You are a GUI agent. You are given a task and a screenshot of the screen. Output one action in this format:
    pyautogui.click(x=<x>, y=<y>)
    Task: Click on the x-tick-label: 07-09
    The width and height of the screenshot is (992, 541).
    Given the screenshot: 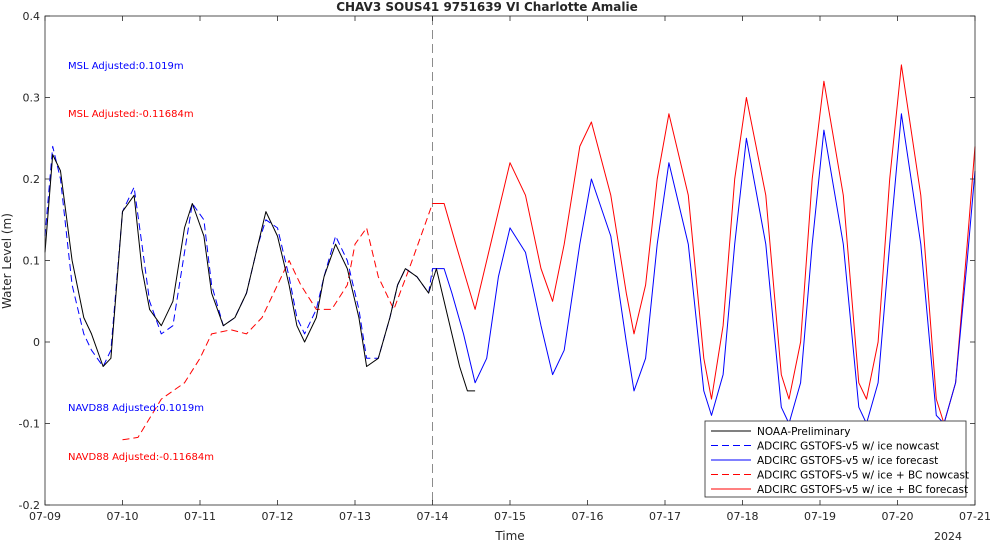 What is the action you would take?
    pyautogui.click(x=45, y=516)
    